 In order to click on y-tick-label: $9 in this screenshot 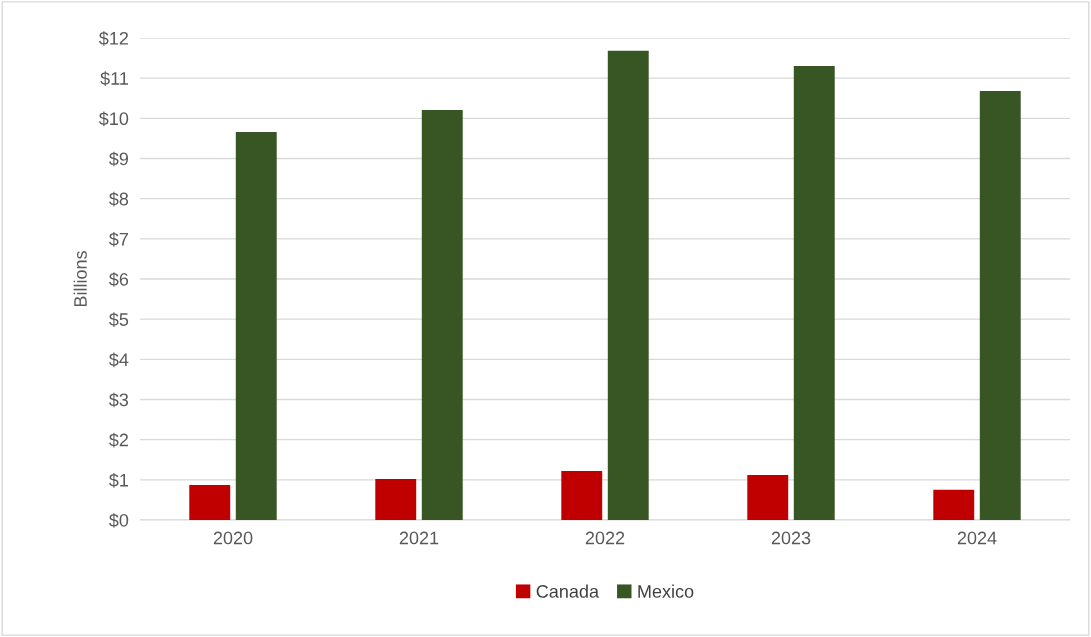, I will do `click(119, 159)`.